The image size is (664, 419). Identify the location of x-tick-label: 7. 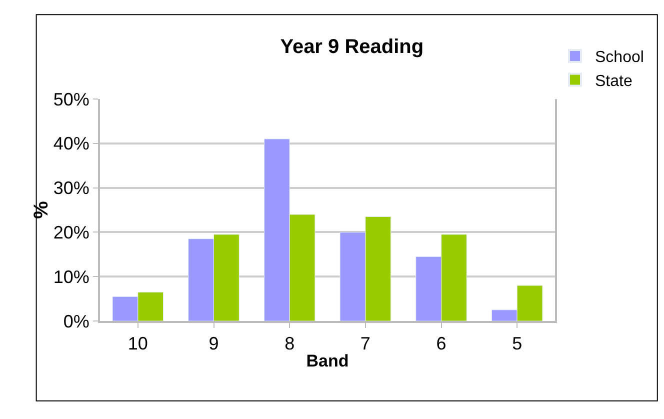
(365, 344).